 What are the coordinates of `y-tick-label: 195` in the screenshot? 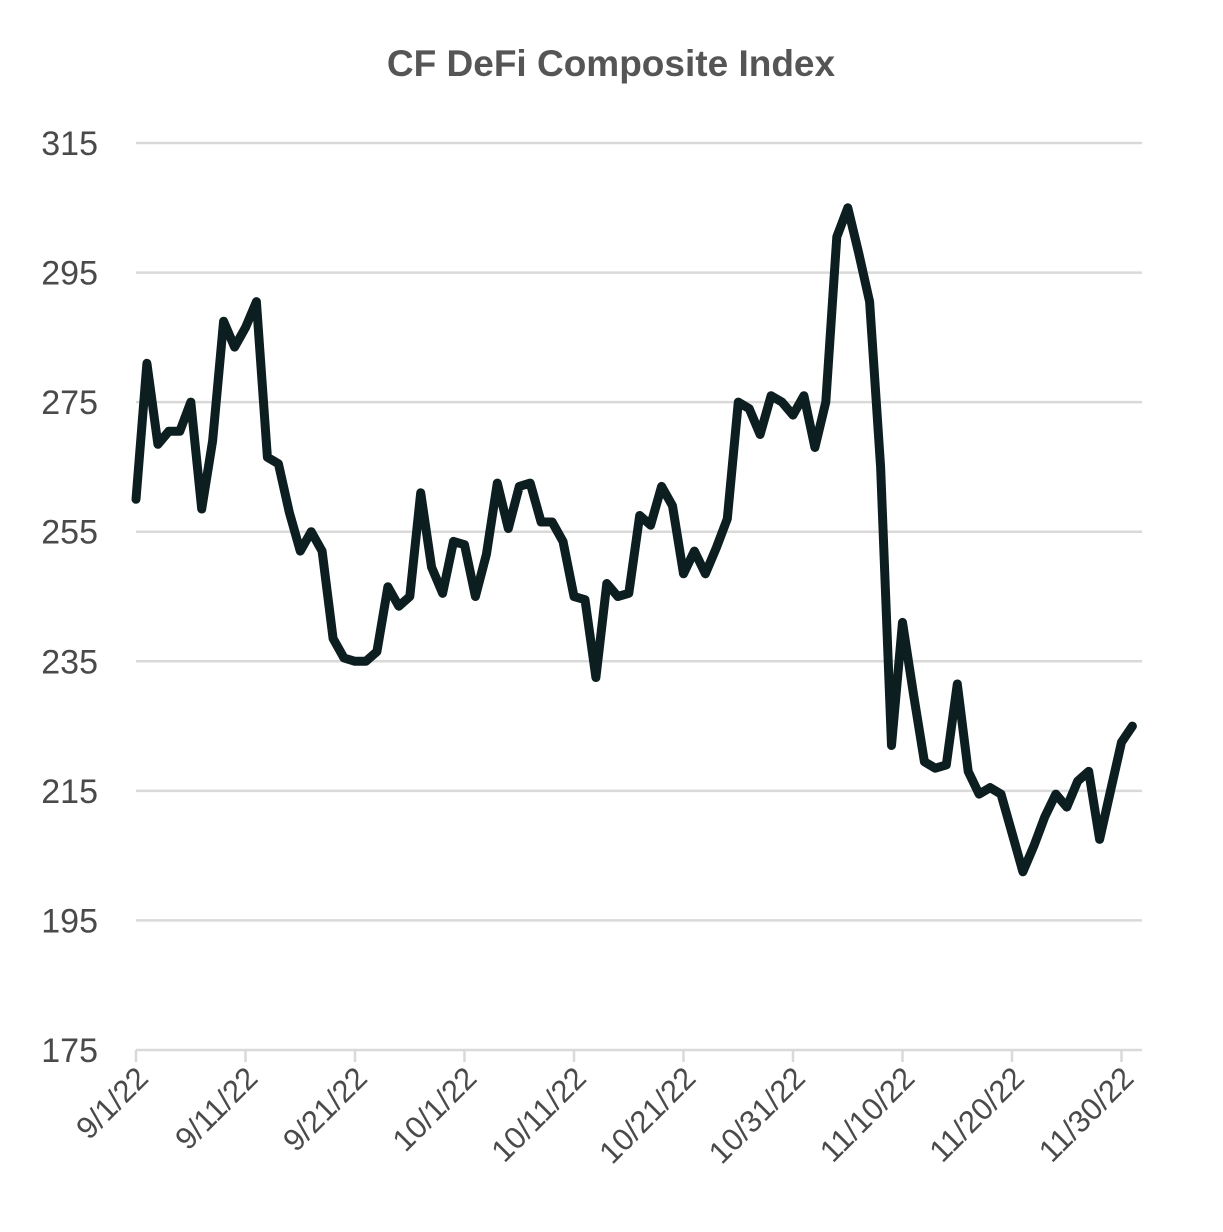 It's located at (69, 921).